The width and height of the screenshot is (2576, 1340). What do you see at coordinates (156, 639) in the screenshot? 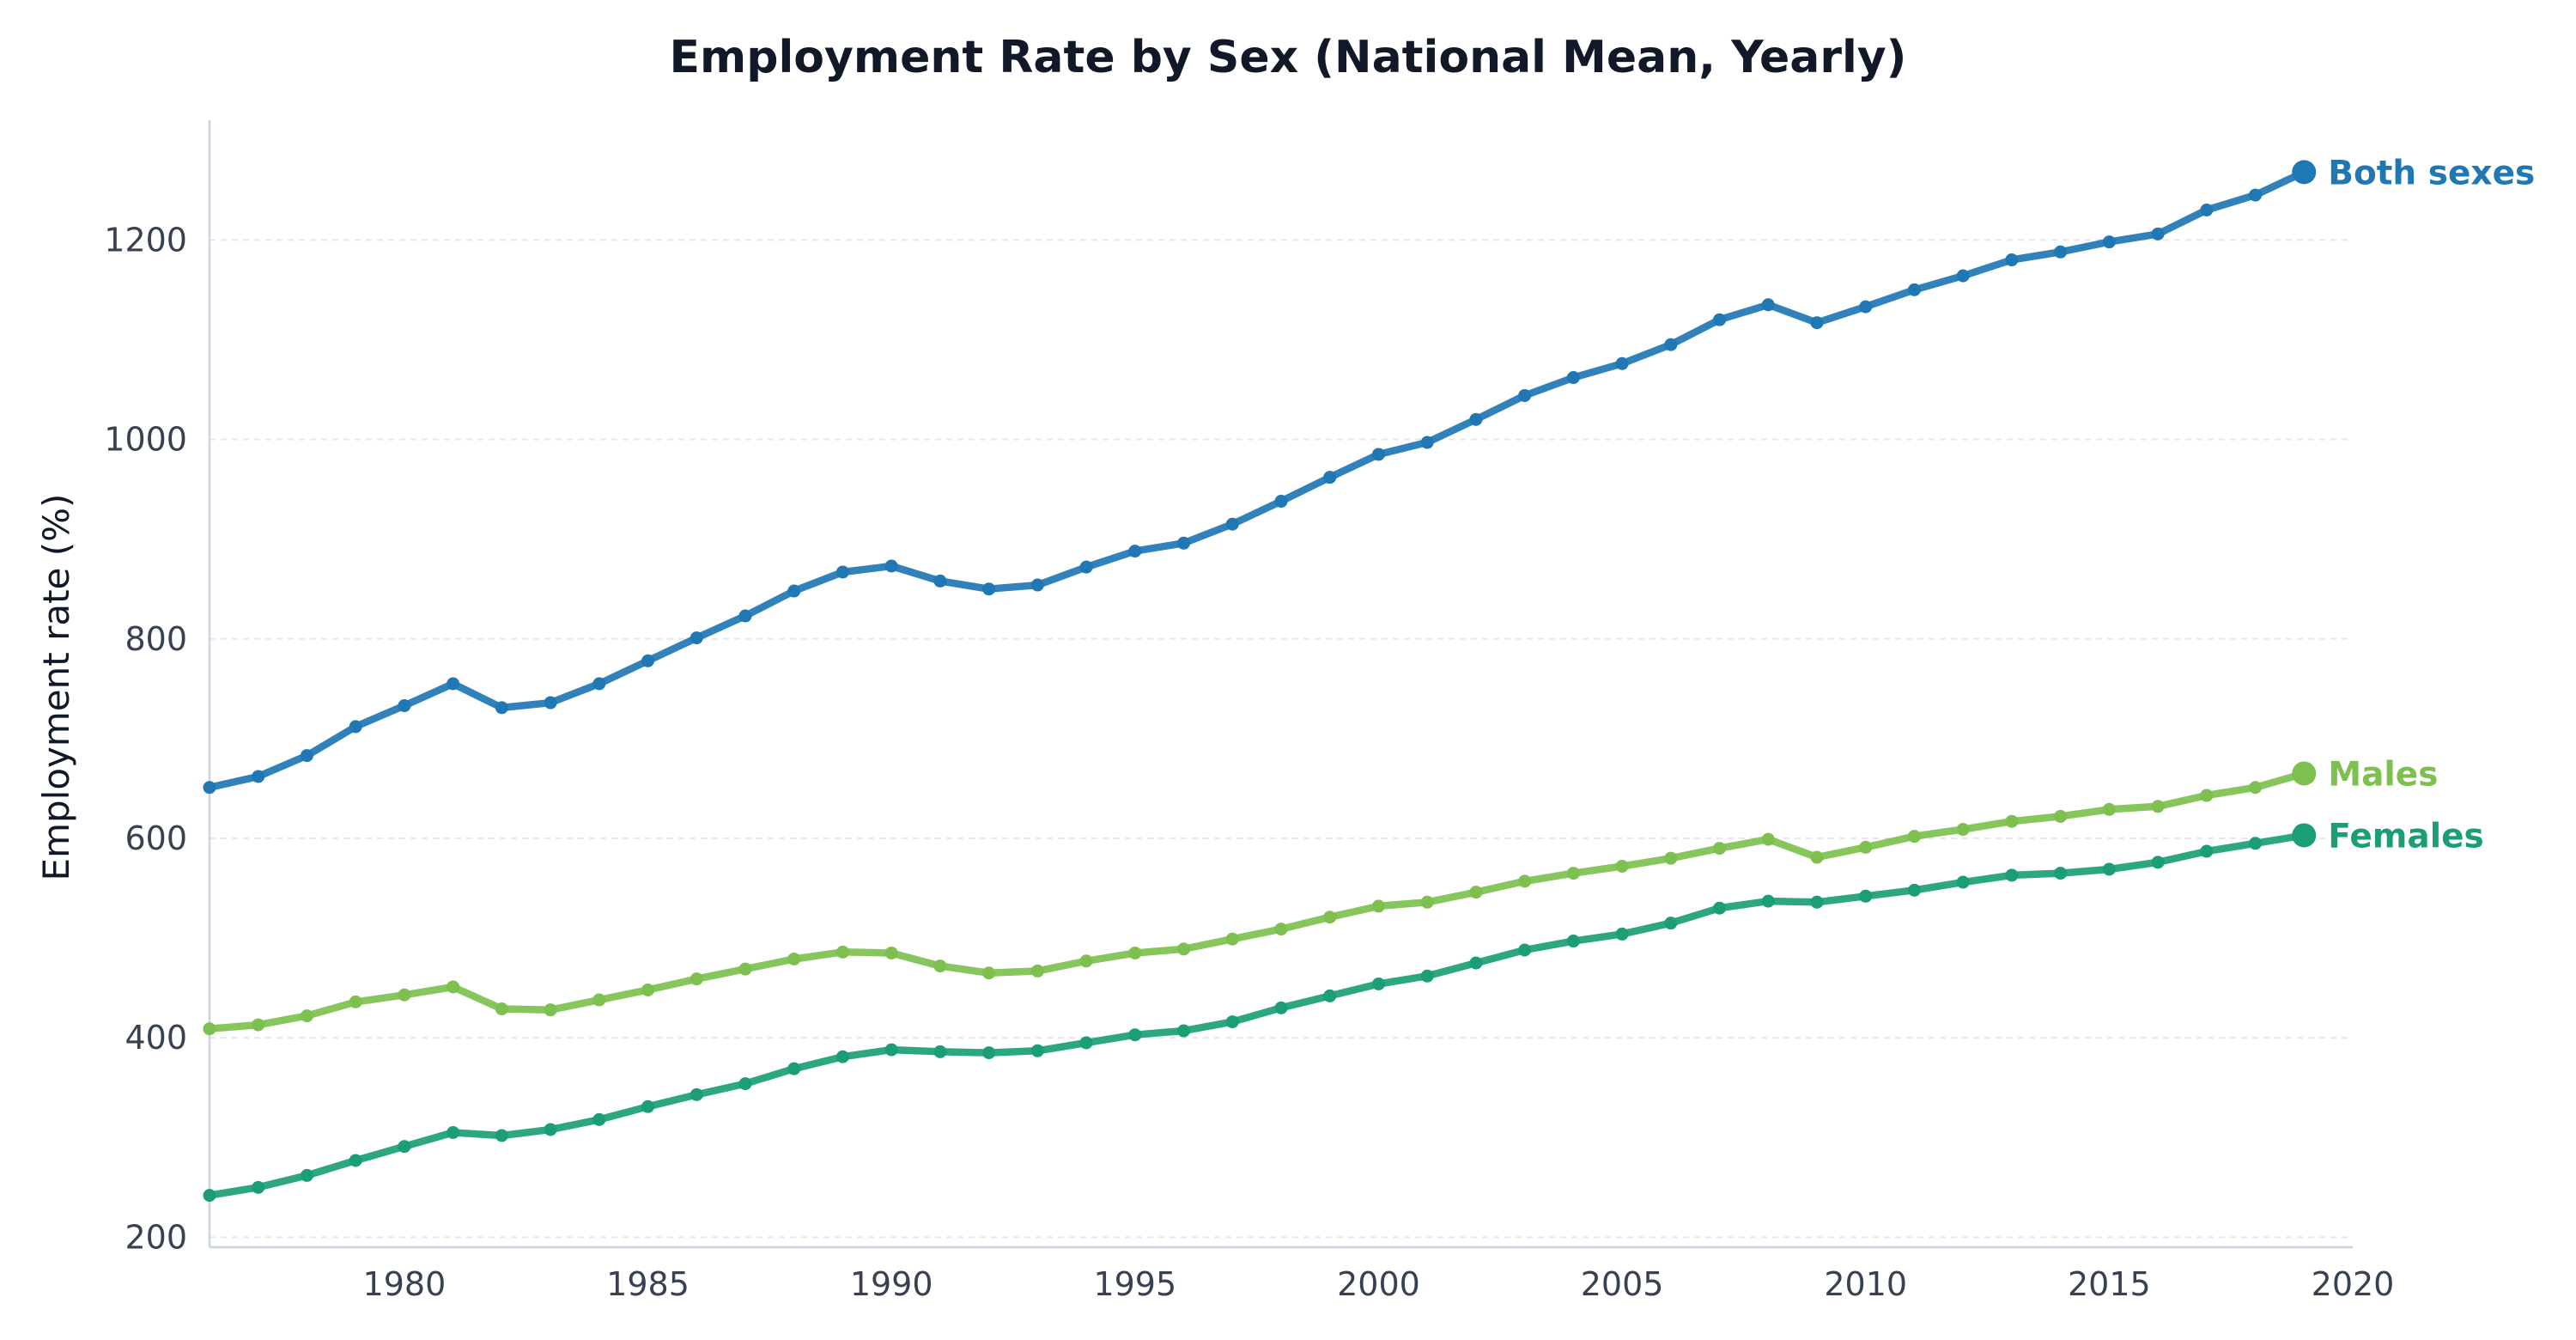
I see `y-tick-label: 800` at bounding box center [156, 639].